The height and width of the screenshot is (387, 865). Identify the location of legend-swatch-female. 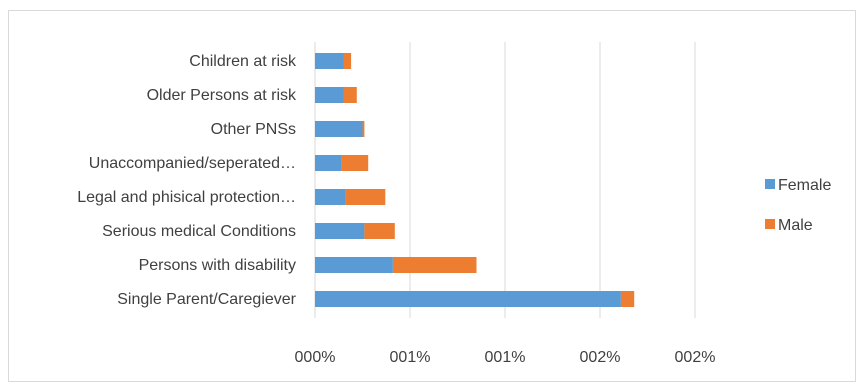
(770, 184).